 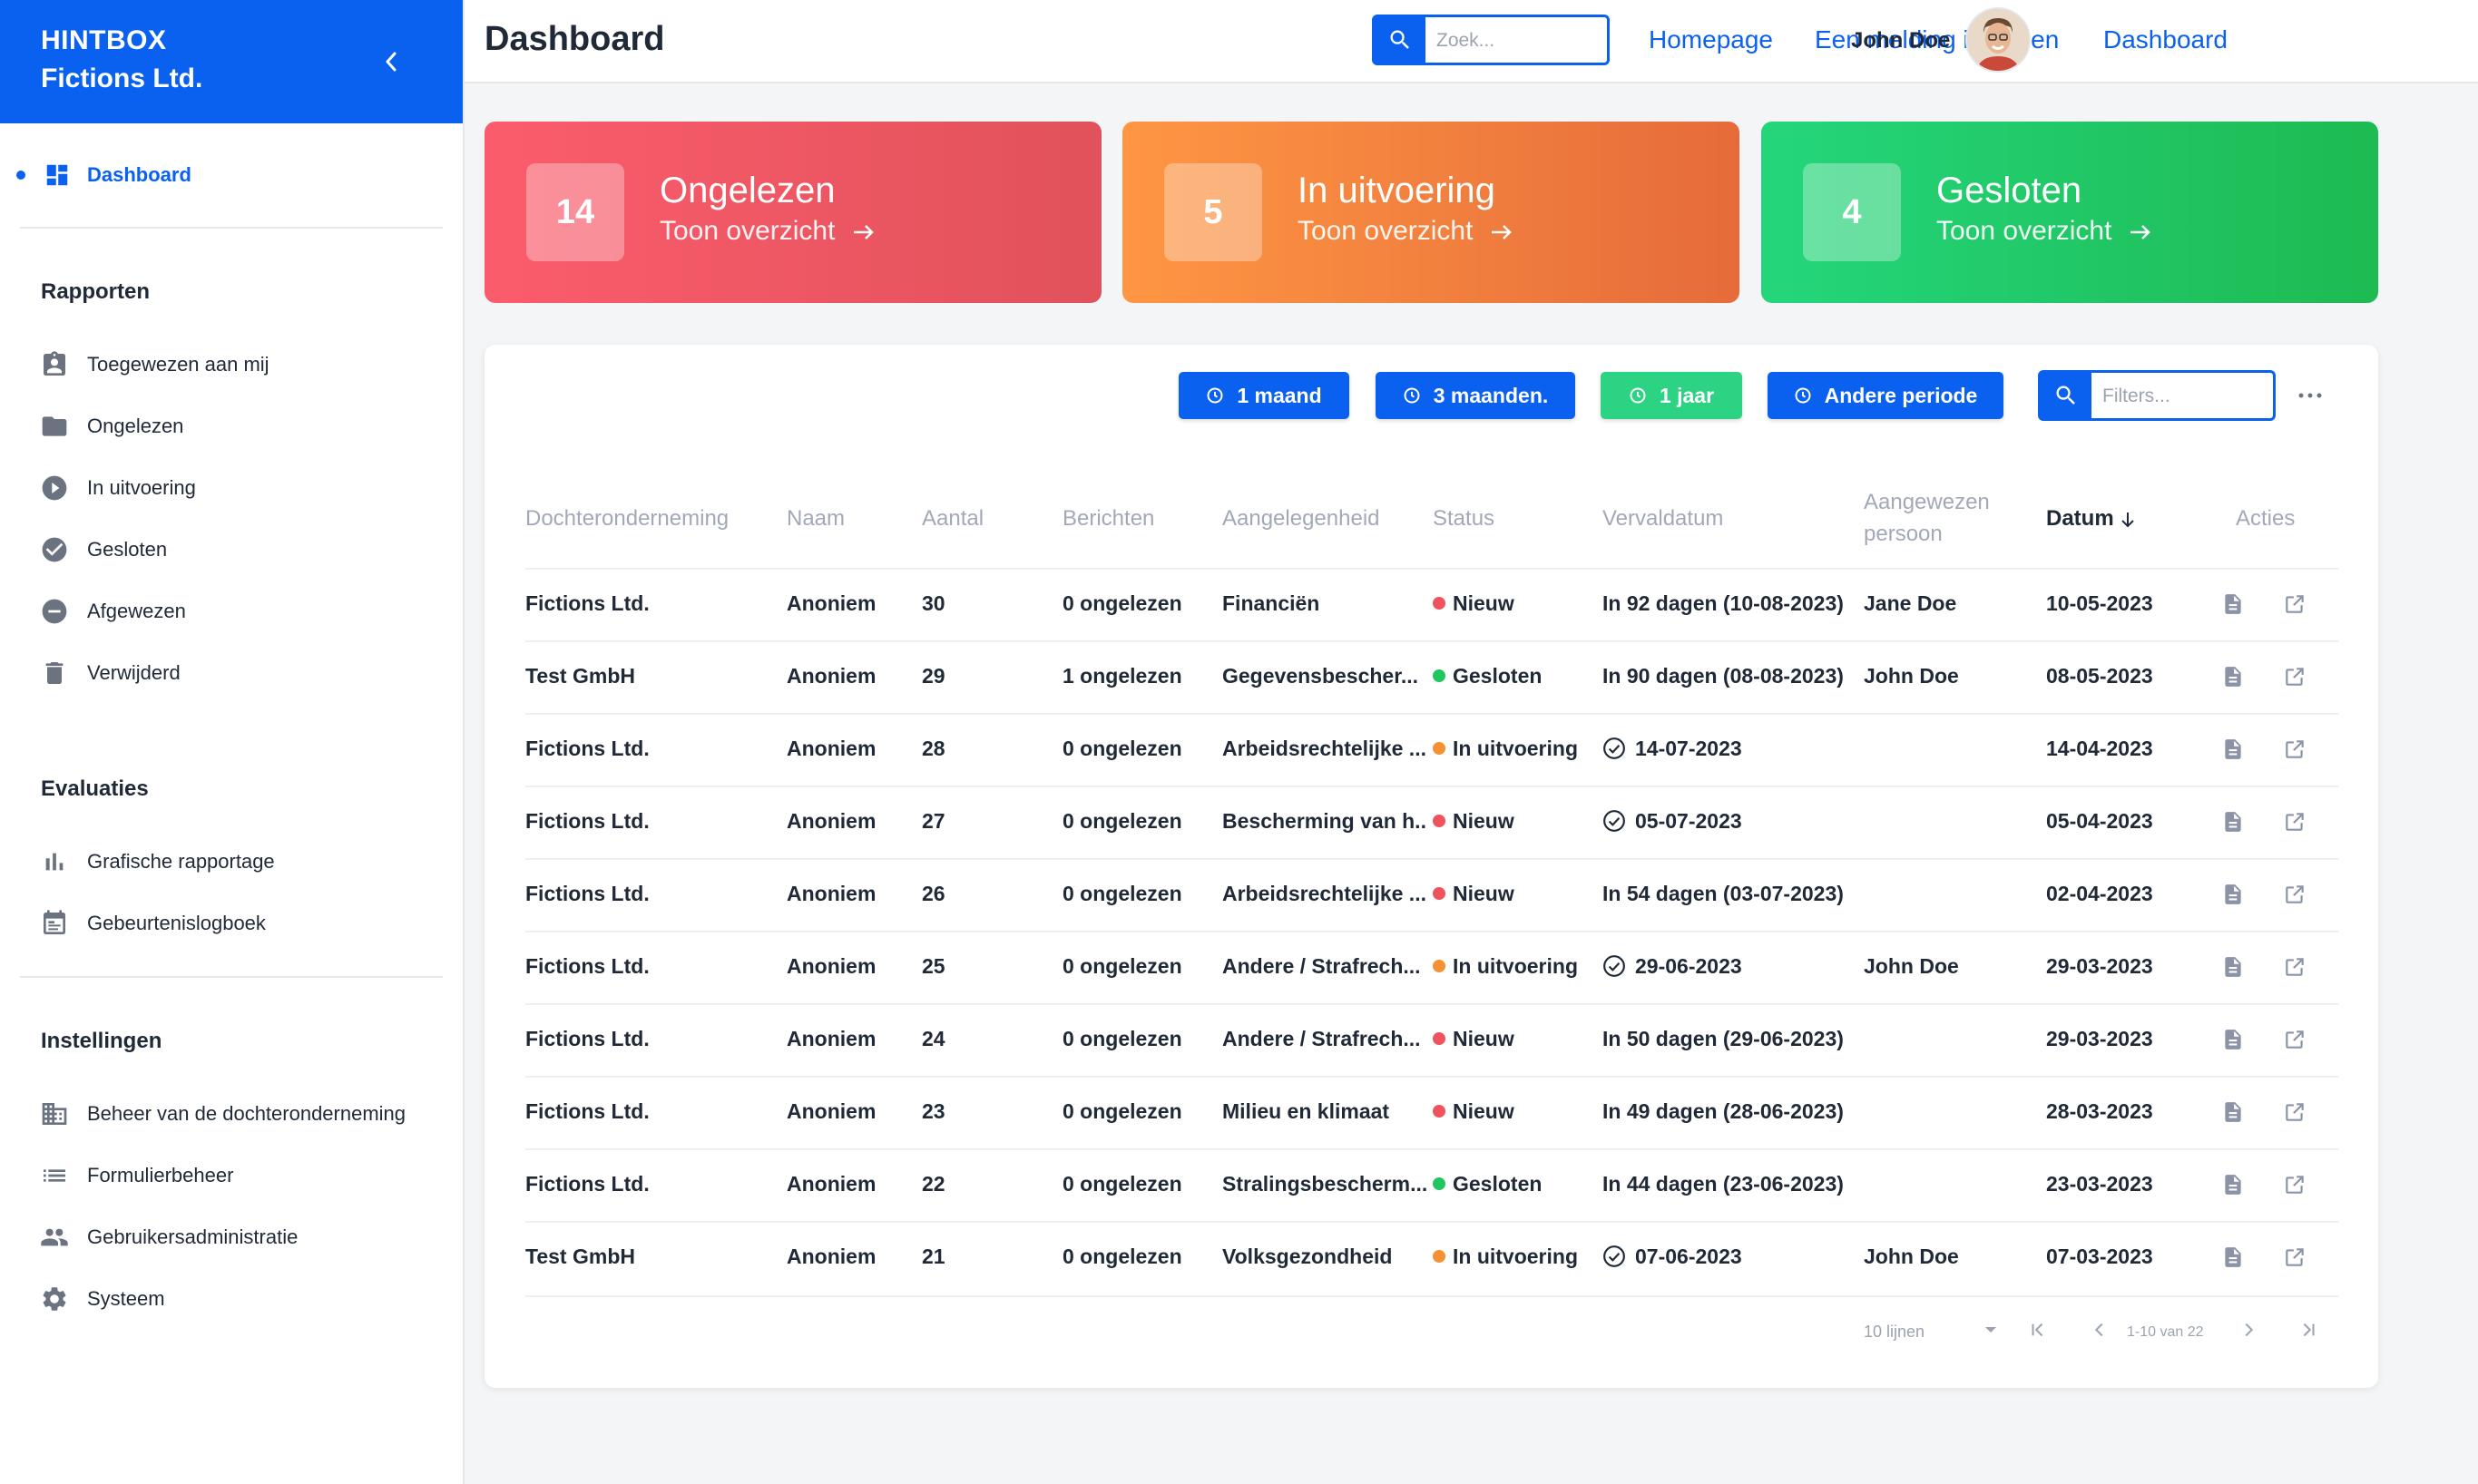 What do you see at coordinates (2165, 39) in the screenshot?
I see `nav-link-dashboard: Dashboard` at bounding box center [2165, 39].